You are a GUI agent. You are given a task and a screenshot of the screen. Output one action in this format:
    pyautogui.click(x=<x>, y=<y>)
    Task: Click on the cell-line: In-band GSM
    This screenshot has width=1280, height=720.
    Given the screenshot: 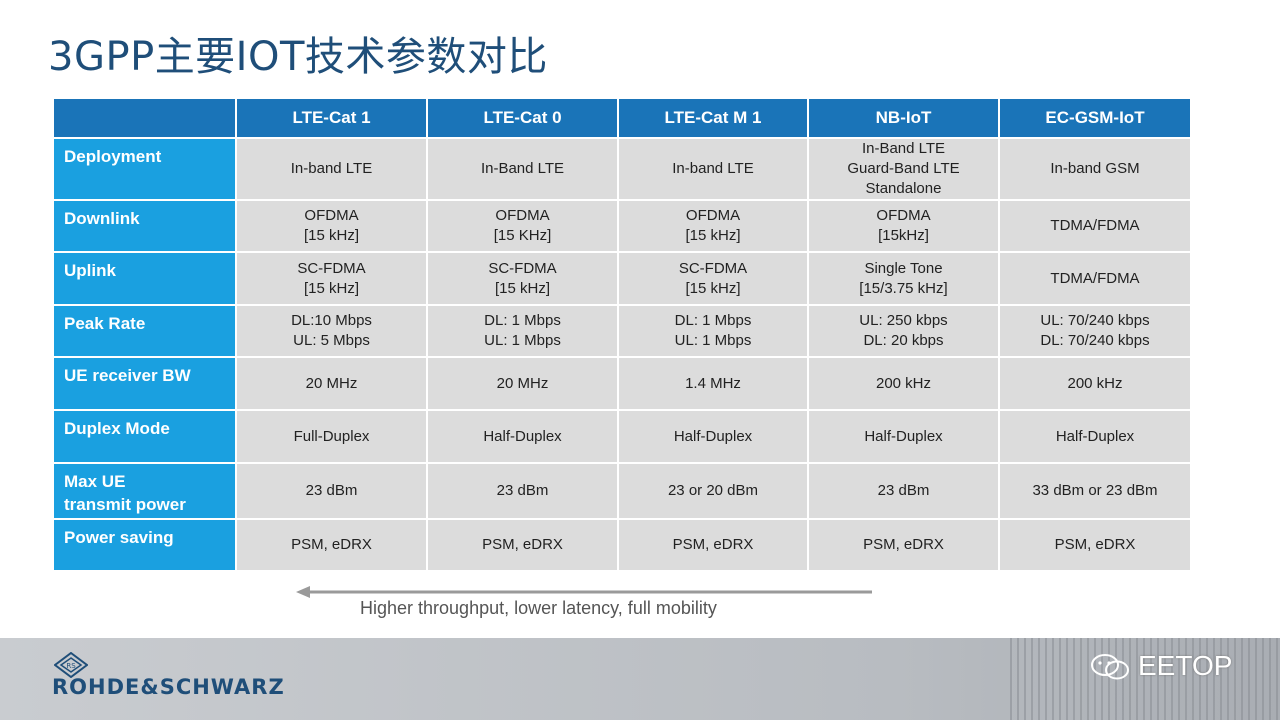 What is the action you would take?
    pyautogui.click(x=1095, y=168)
    